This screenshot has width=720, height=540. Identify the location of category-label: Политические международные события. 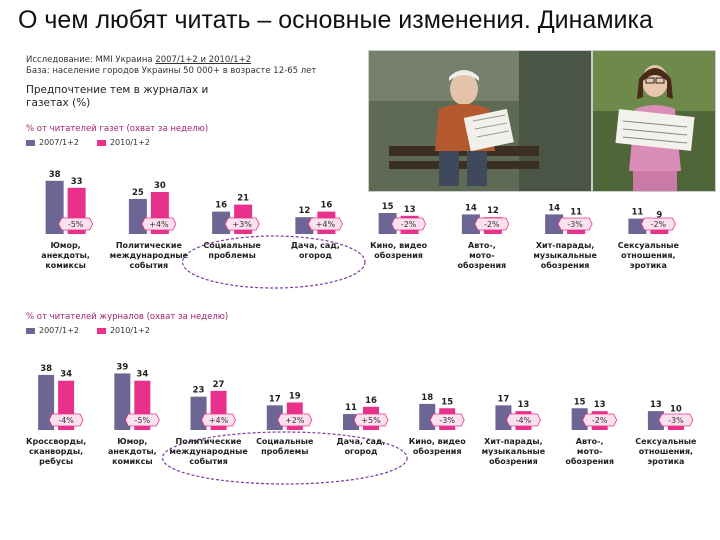
(208, 451).